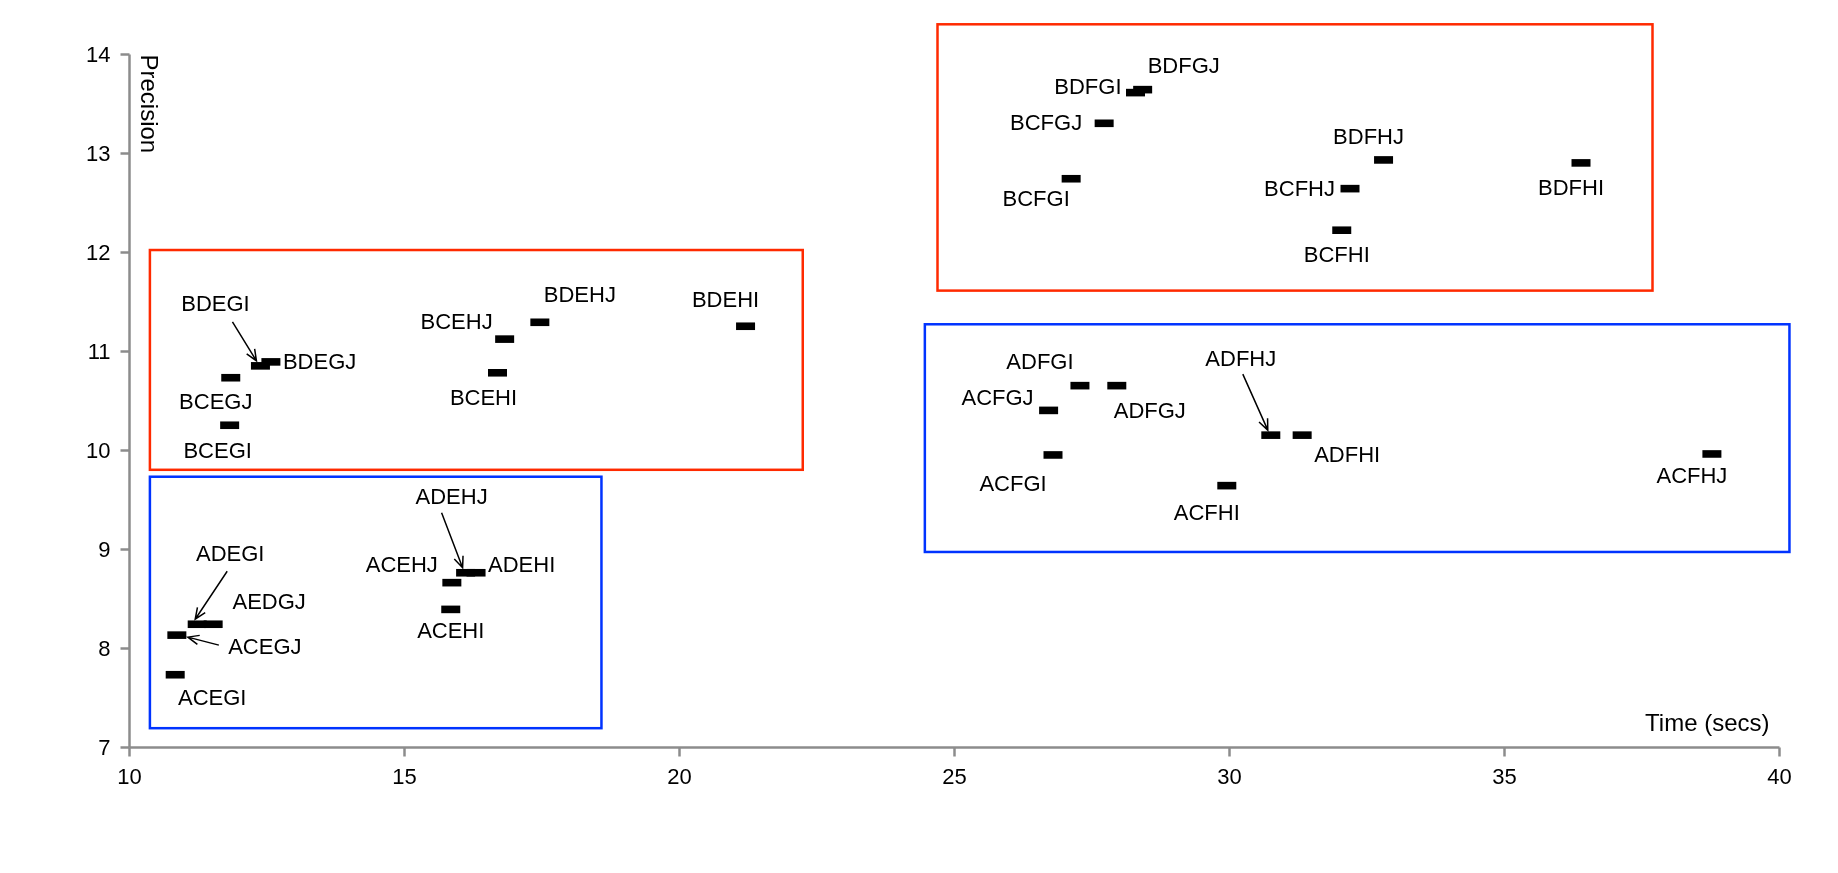 This screenshot has height=873, width=1838. I want to click on x-tick-label: 25, so click(954, 776).